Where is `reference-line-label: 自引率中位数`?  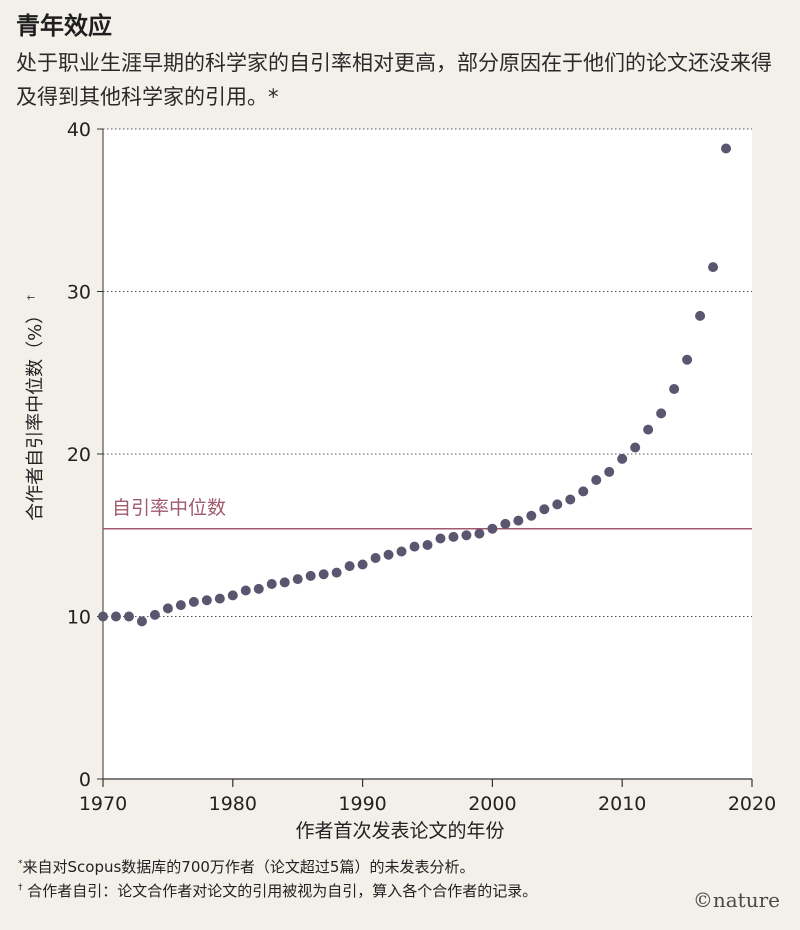 reference-line-label: 自引率中位数 is located at coordinates (169, 508).